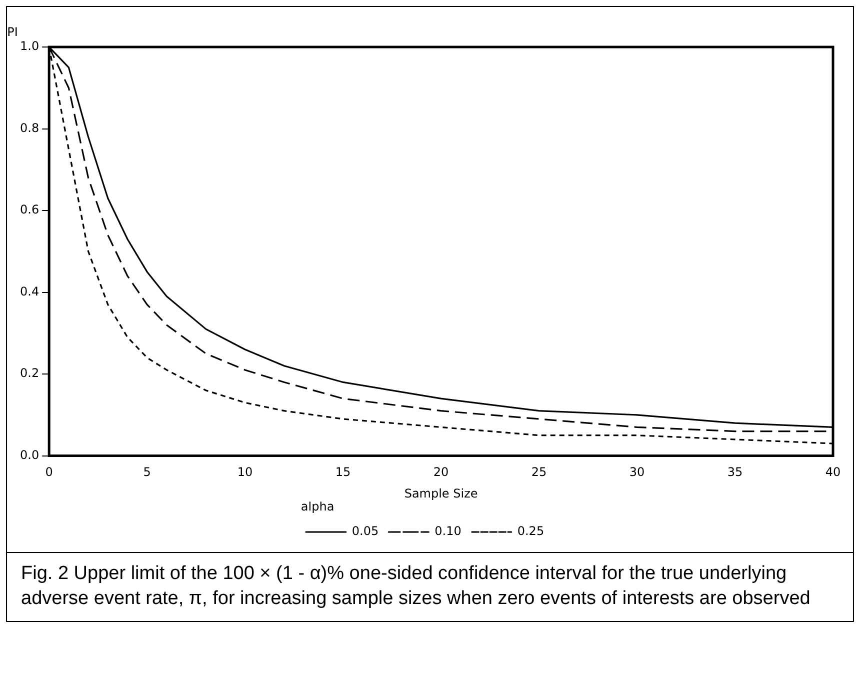  Describe the element at coordinates (637, 472) in the screenshot. I see `x-tick-label: 30` at that location.